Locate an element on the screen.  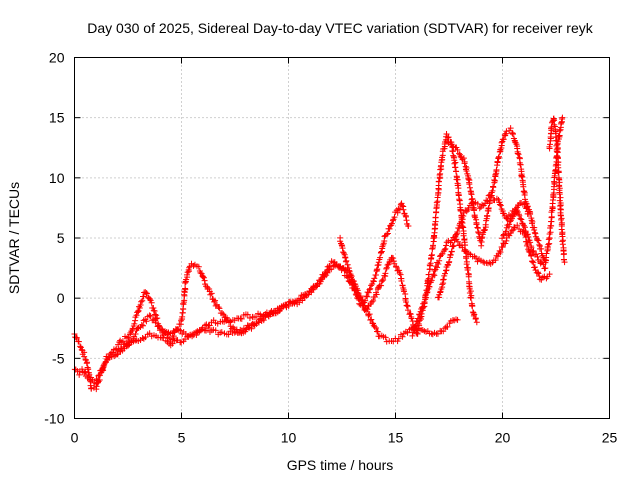
x-tick-label: 25 is located at coordinates (610, 438).